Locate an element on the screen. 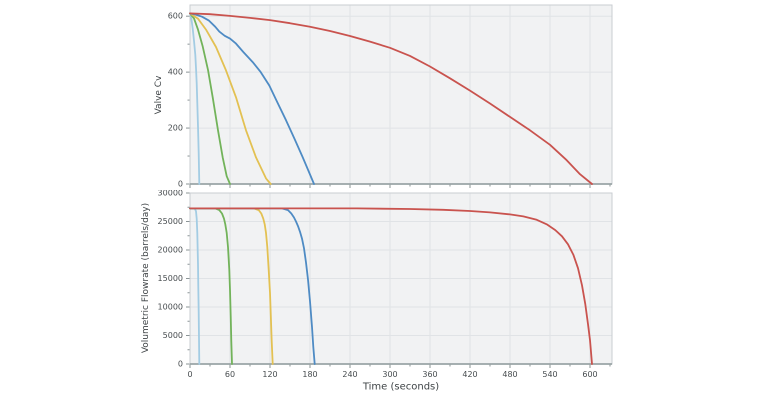 The width and height of the screenshot is (768, 402). x-tick-label: 240 is located at coordinates (349, 374).